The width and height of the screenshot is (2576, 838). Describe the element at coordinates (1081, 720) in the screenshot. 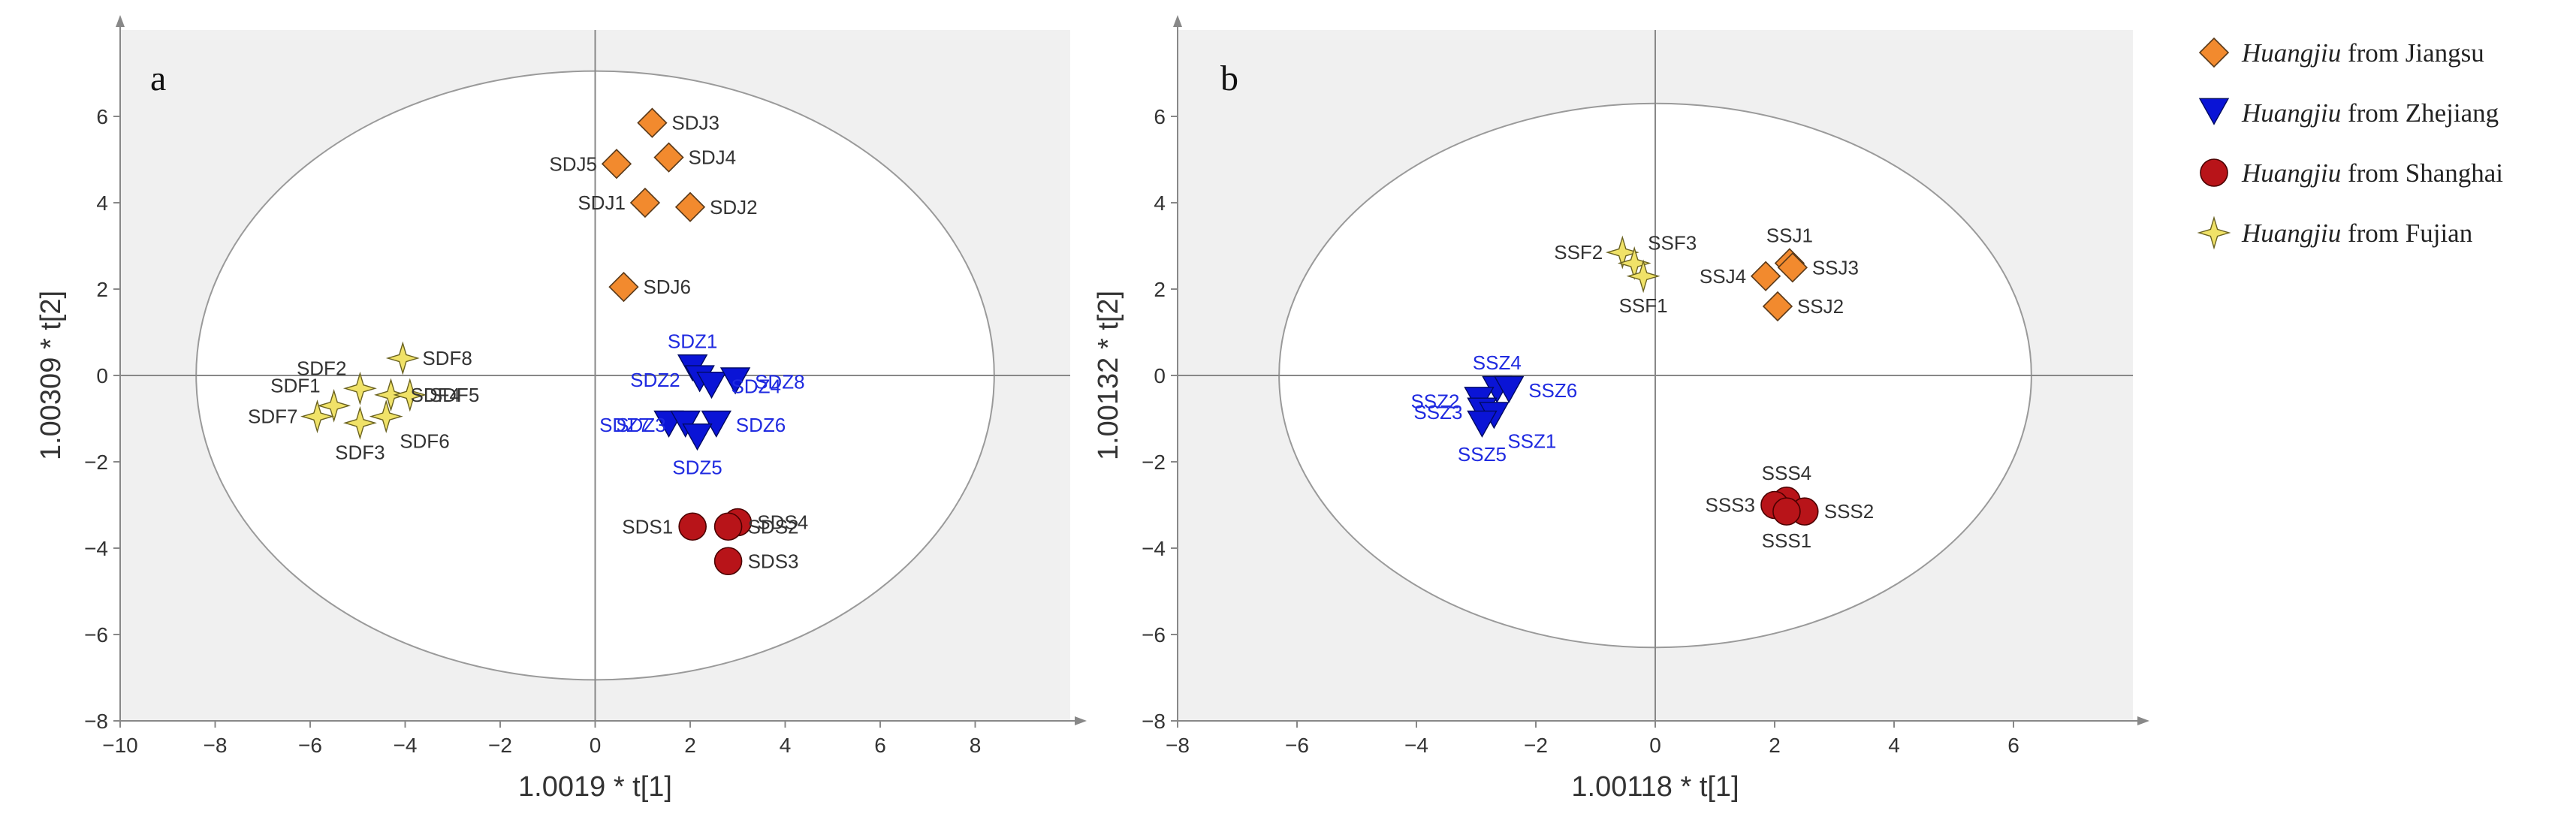

I see `panel-a-x-arrow` at that location.